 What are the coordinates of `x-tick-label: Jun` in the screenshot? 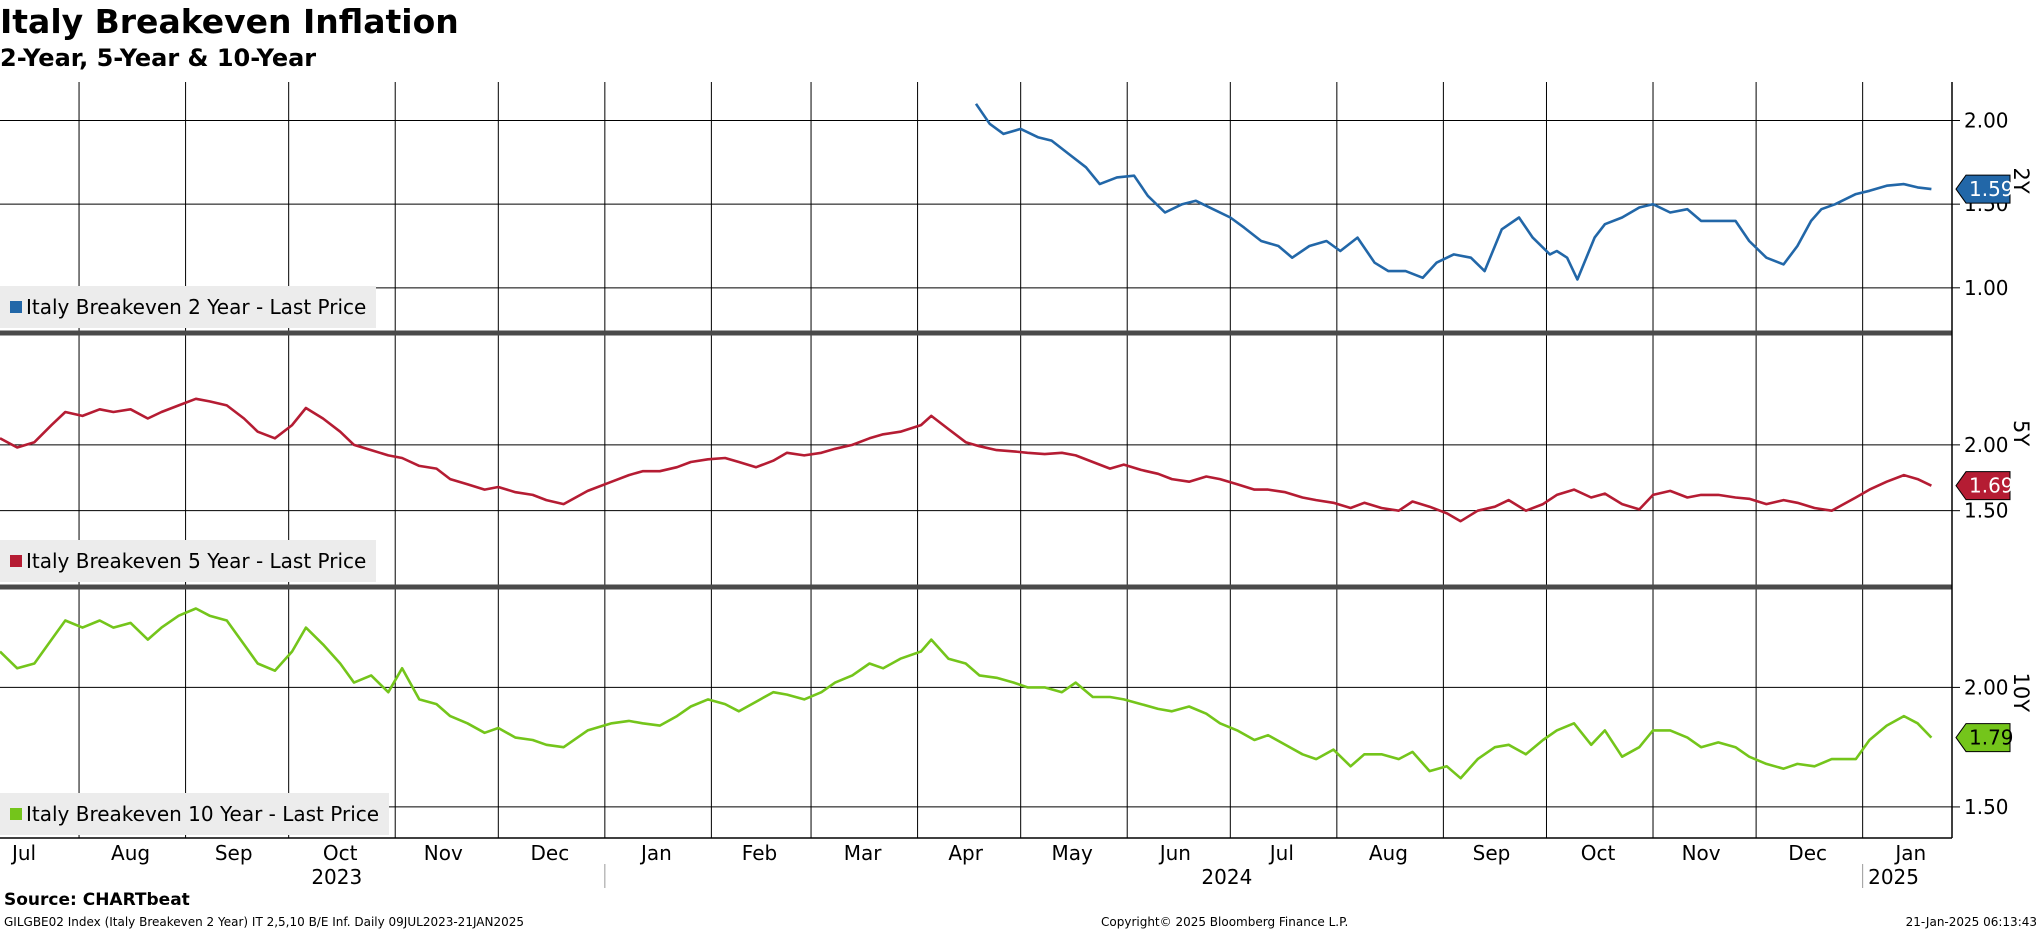 It's located at (1174, 853).